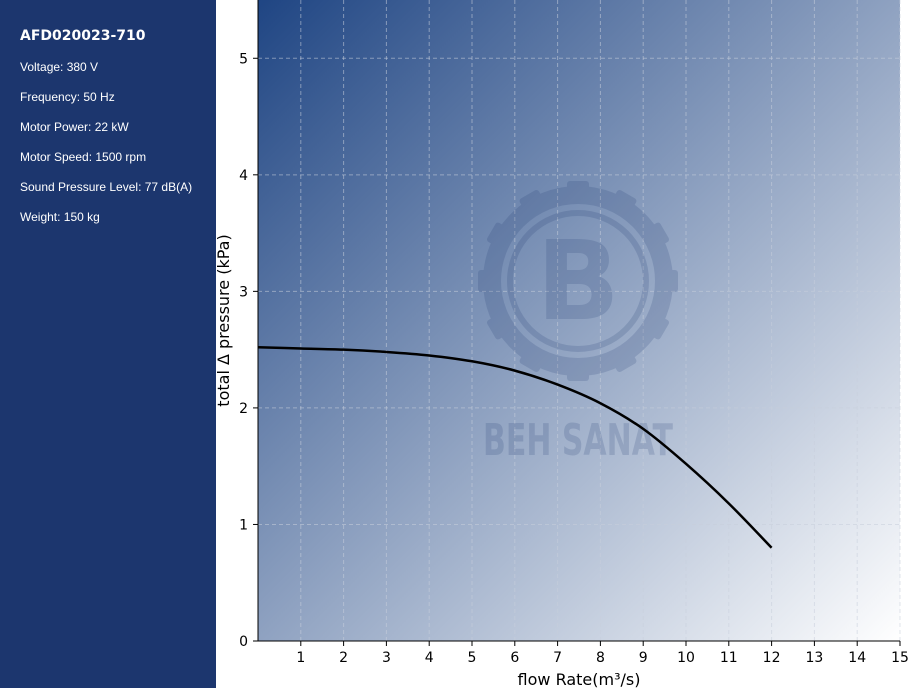 This screenshot has width=908, height=688. Describe the element at coordinates (899, 658) in the screenshot. I see `x-tick-label: 15` at that location.